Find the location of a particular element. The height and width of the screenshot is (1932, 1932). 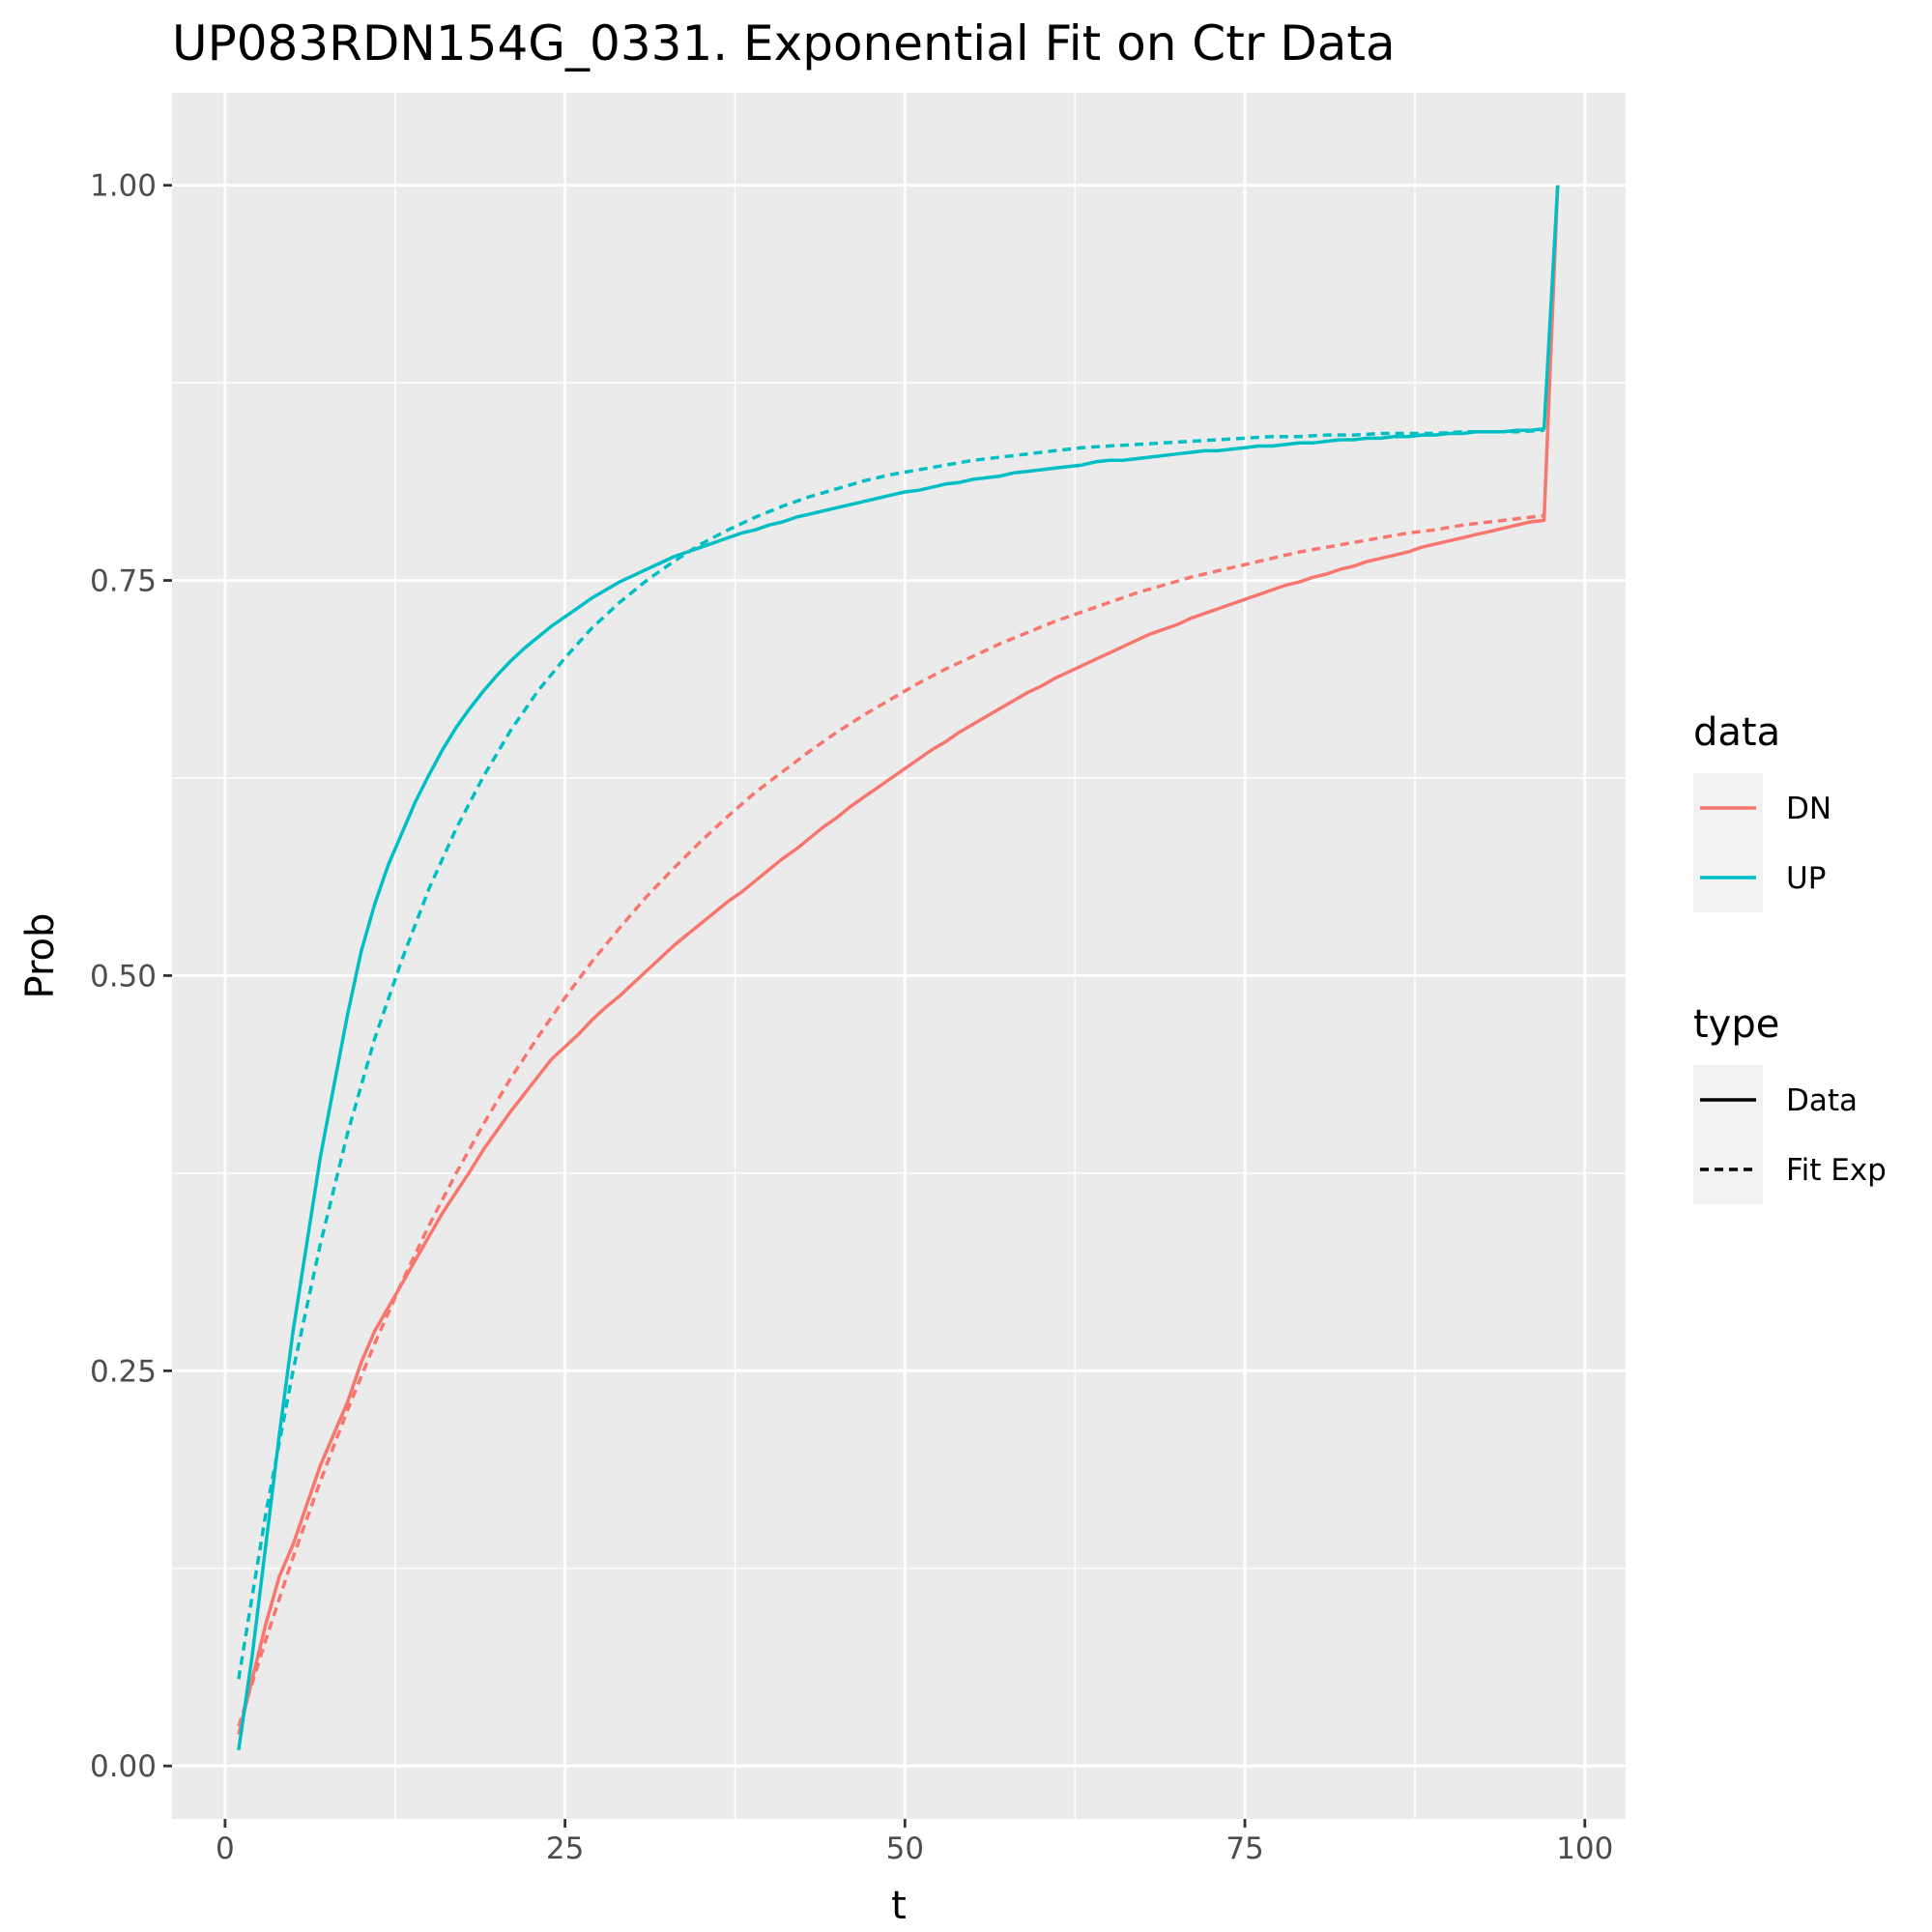

legend-keys-background-type is located at coordinates (1728, 1134).